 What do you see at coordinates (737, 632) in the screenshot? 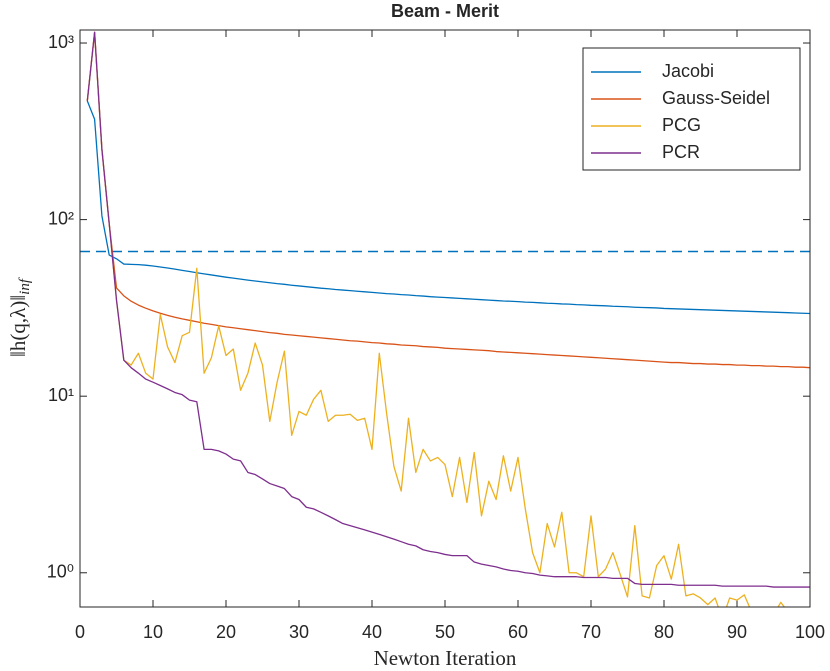
I see `x-tick-label: 90` at bounding box center [737, 632].